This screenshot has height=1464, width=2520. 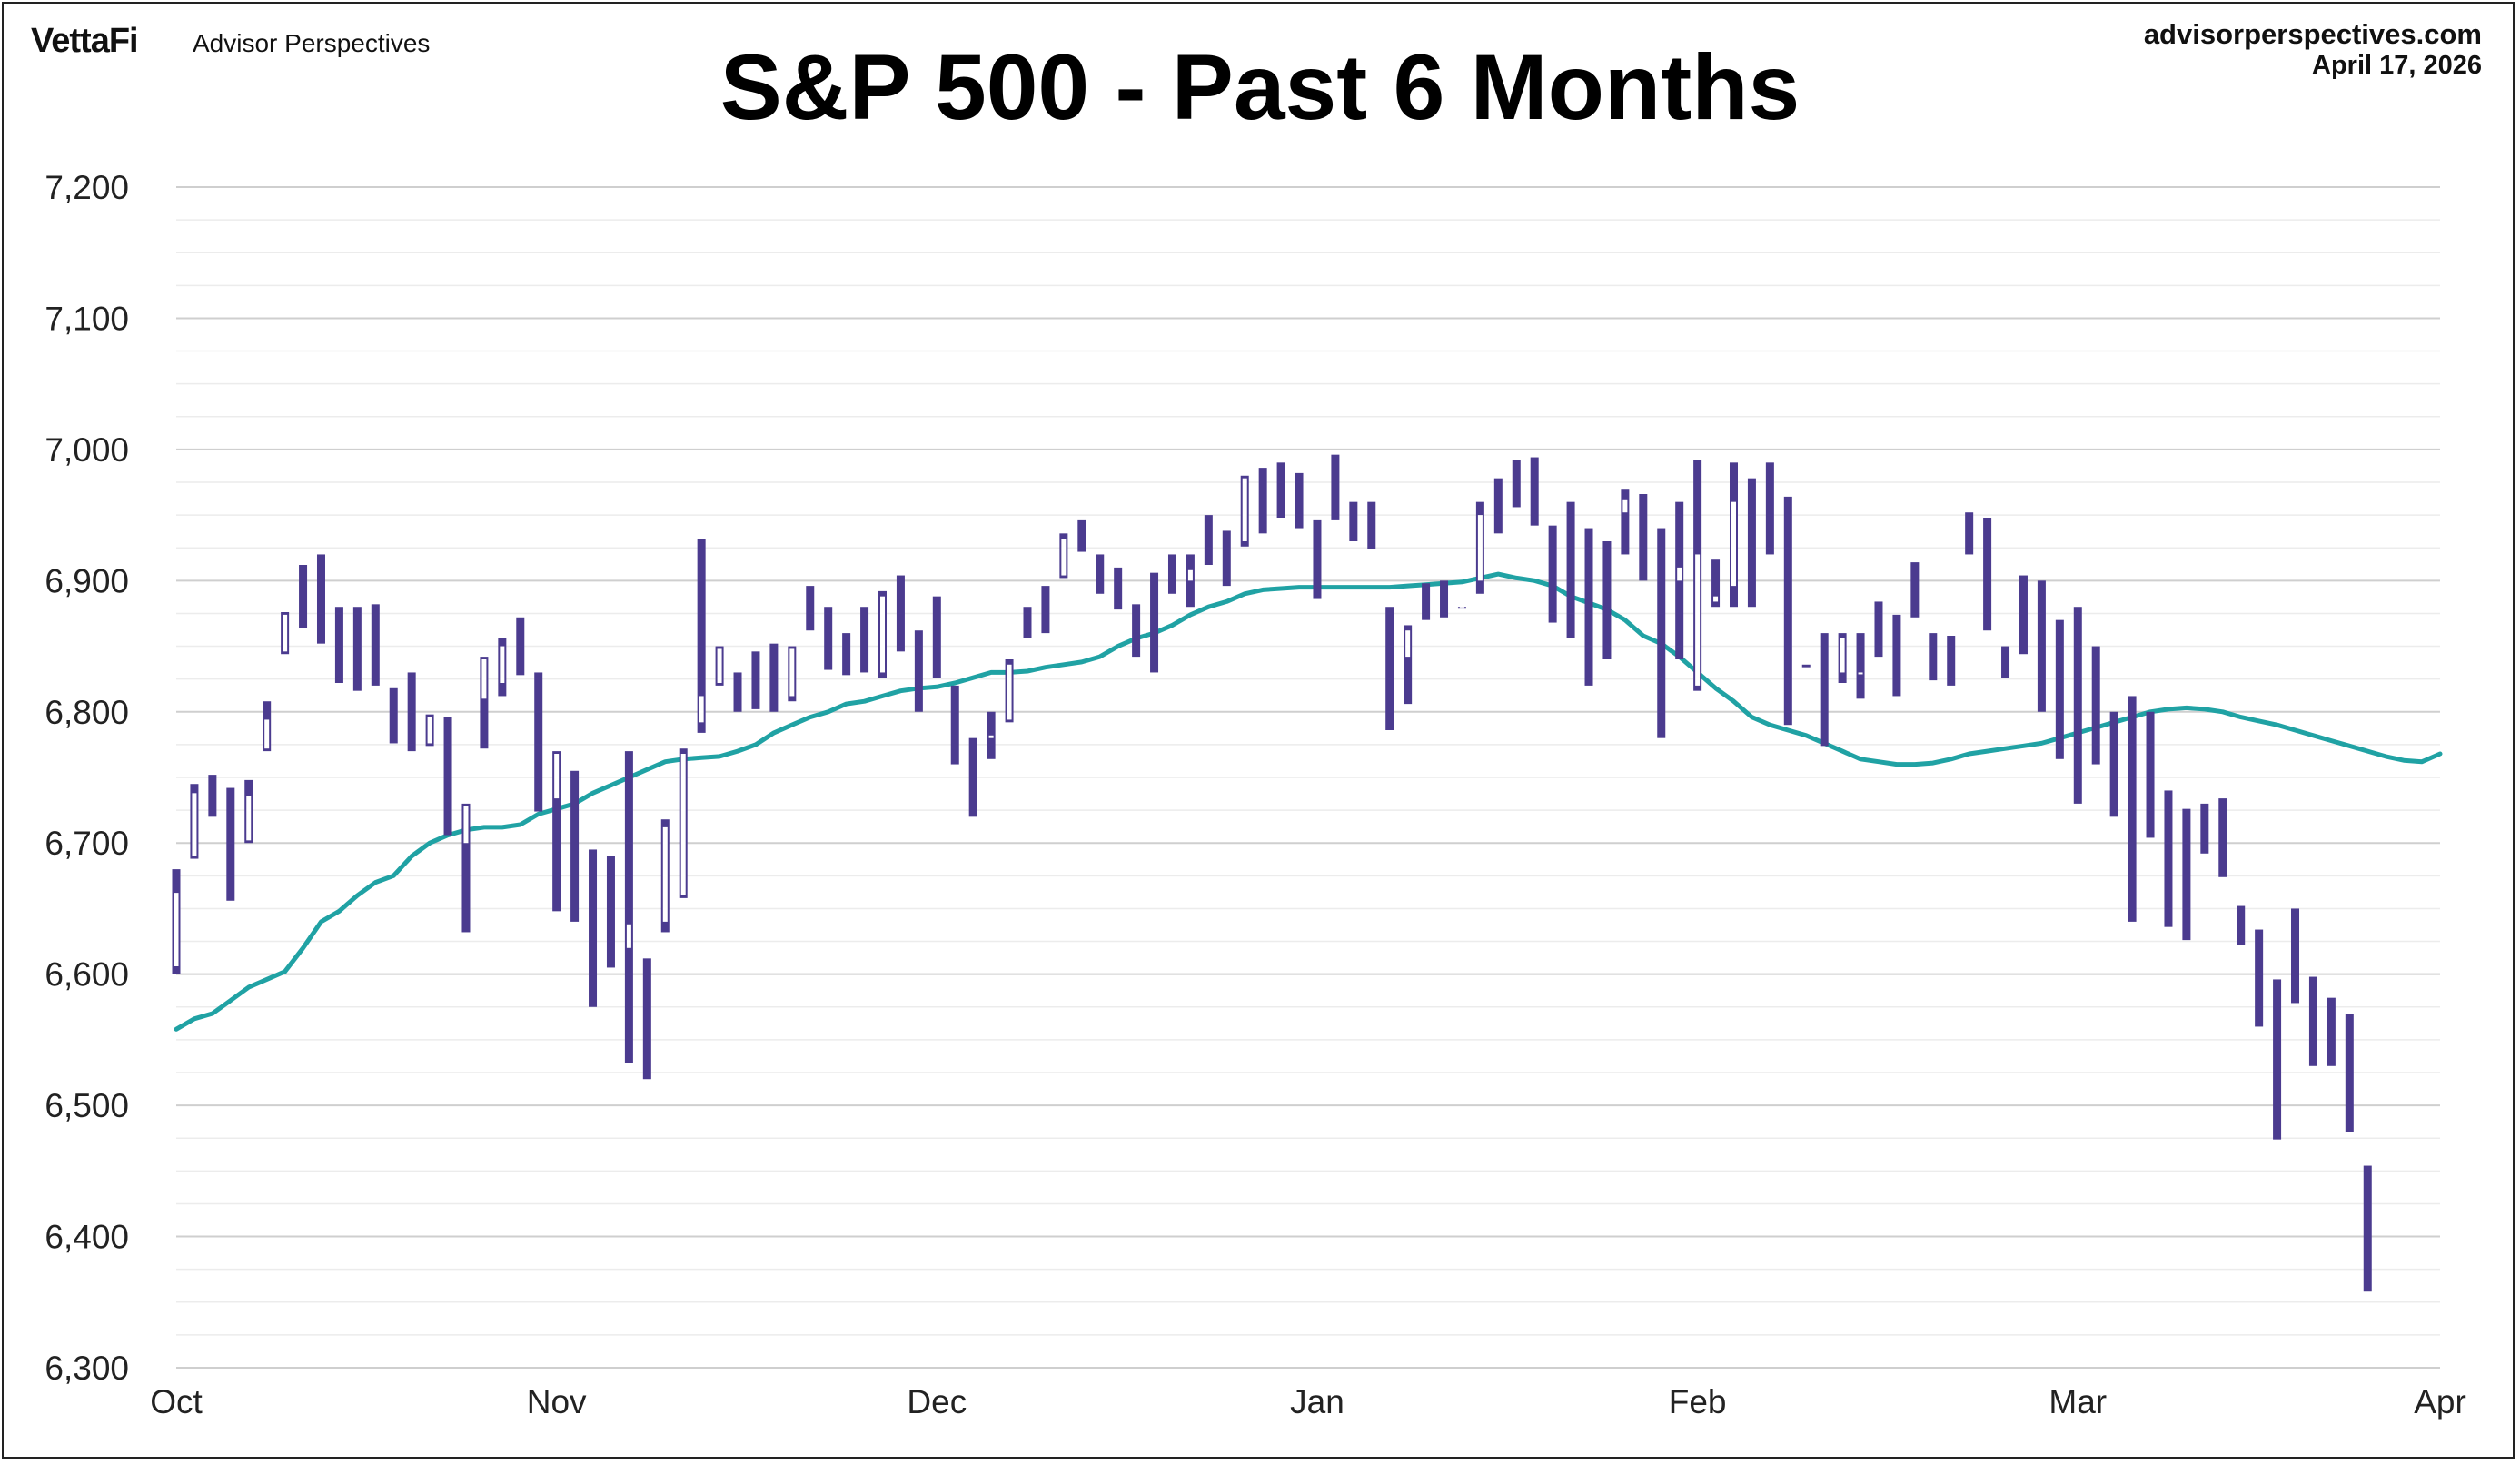 What do you see at coordinates (87, 450) in the screenshot?
I see `y-tick-label: 7,000` at bounding box center [87, 450].